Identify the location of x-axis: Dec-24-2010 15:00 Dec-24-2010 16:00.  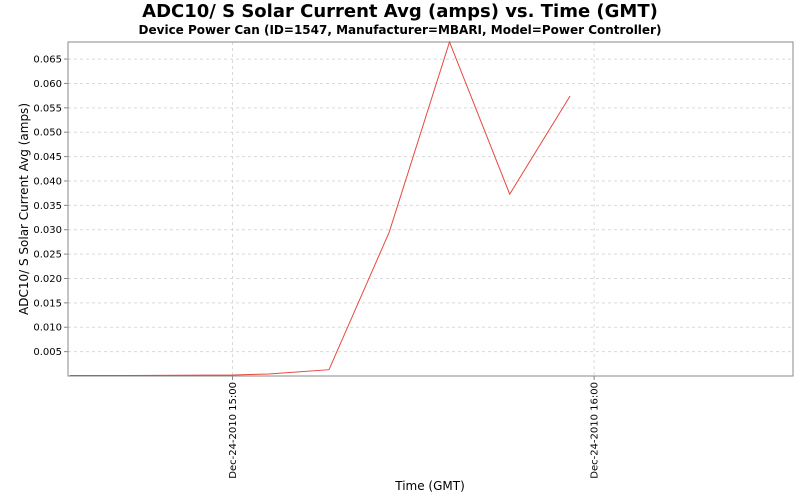
(414, 427).